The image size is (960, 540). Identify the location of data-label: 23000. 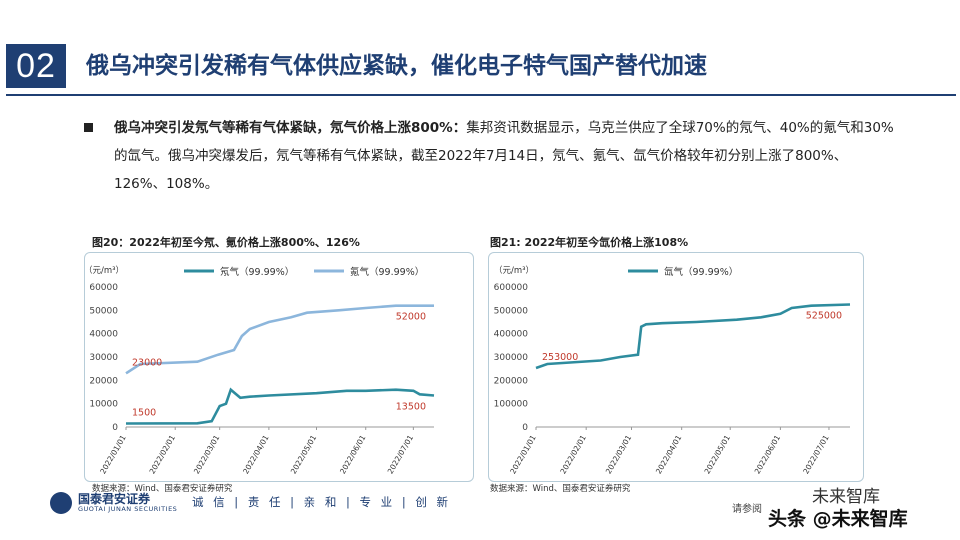
(147, 362).